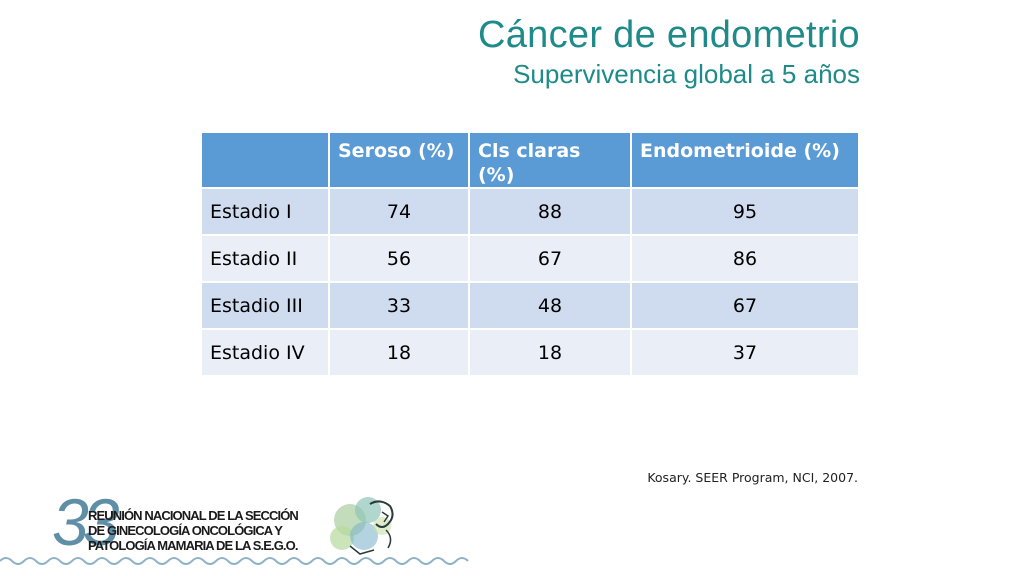 The width and height of the screenshot is (1024, 576). I want to click on logo-text-line: PATOLOGÍA MAMARIA DE LA S.E.G.O., so click(193, 545).